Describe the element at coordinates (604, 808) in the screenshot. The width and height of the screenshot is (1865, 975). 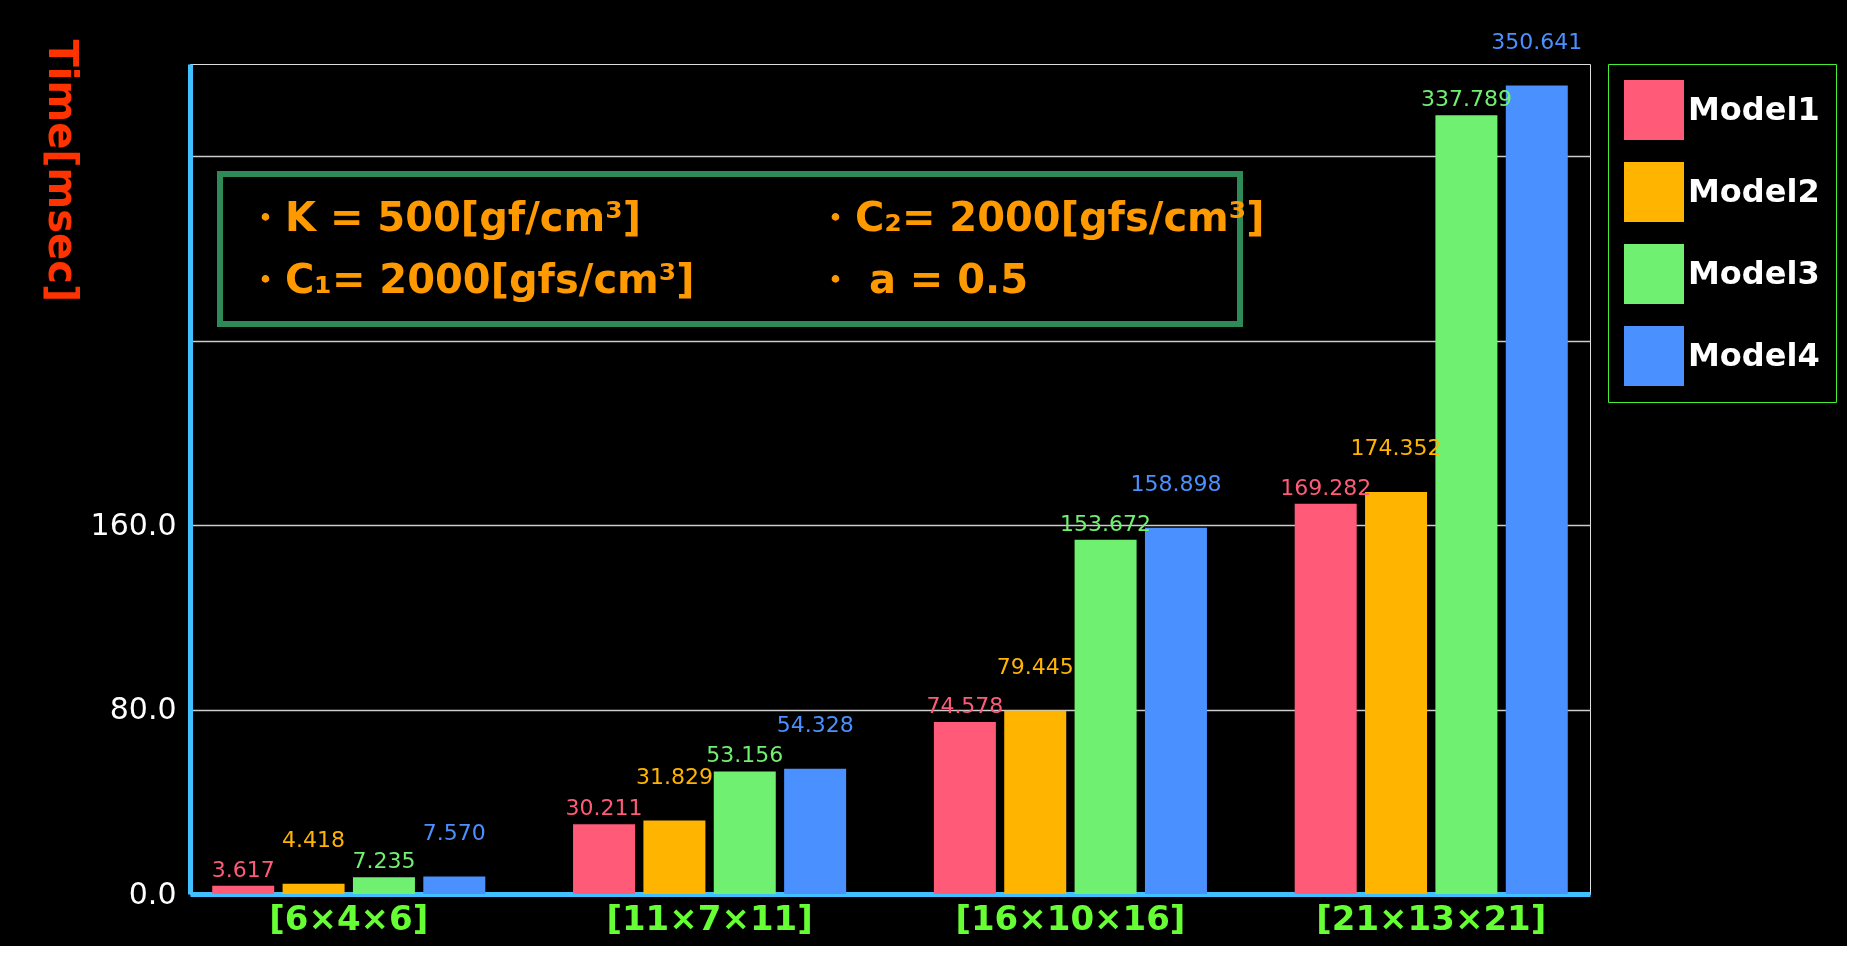
I see `data-label: 30.211` at that location.